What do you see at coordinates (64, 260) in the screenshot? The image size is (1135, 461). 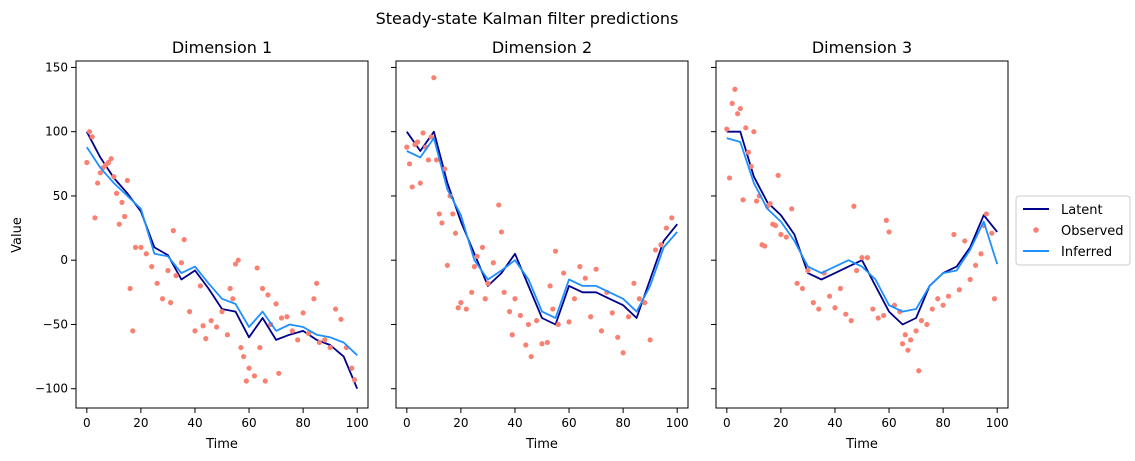 I see `y-tick-label: 0` at bounding box center [64, 260].